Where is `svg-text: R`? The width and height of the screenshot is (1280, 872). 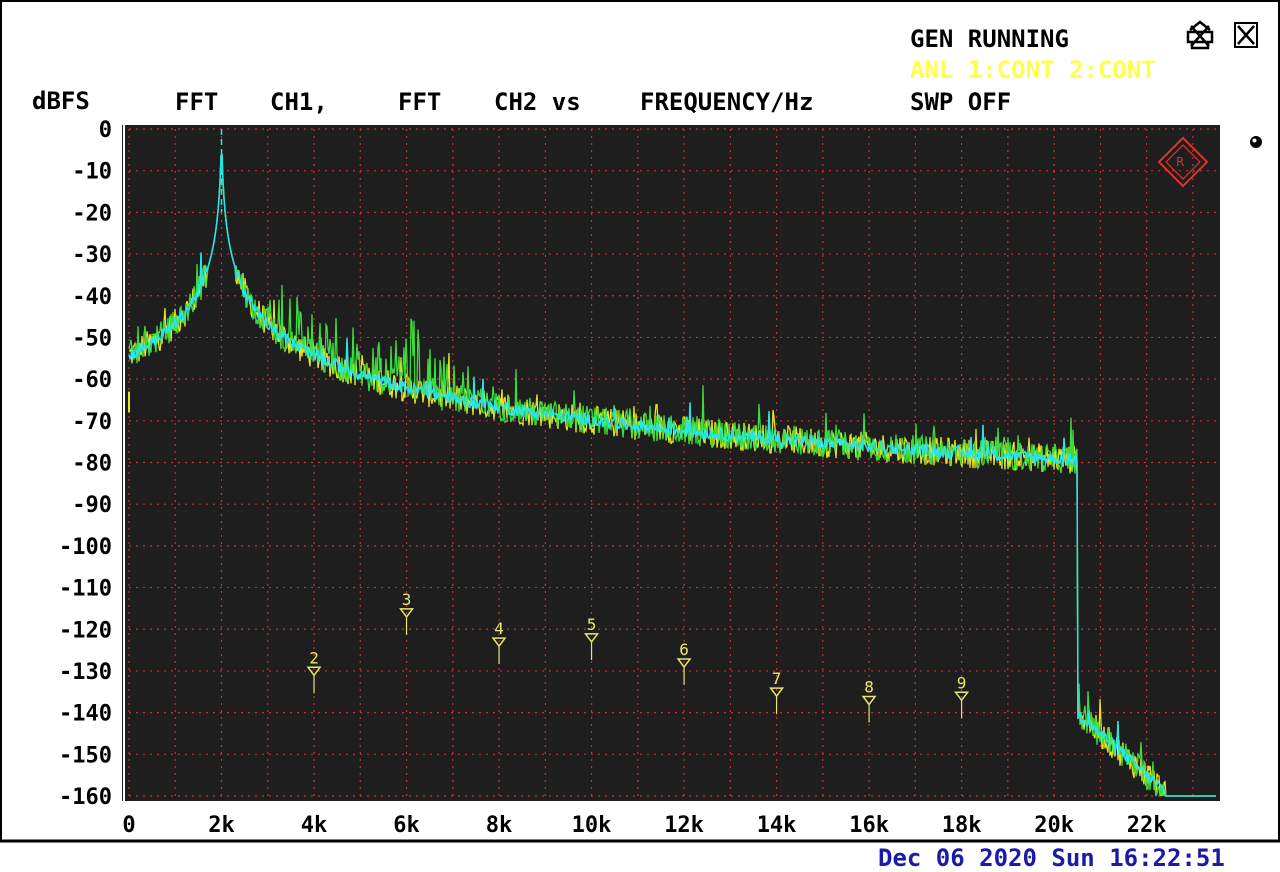 svg-text: R is located at coordinates (1180, 162).